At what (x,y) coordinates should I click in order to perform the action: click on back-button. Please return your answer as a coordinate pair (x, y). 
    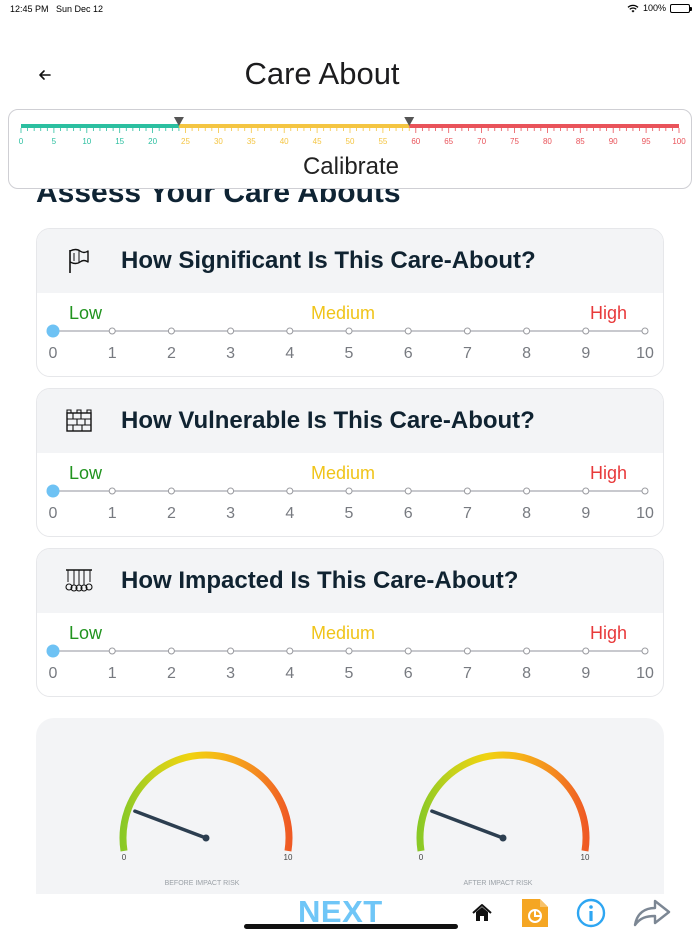
    Looking at the image, I should click on (45, 75).